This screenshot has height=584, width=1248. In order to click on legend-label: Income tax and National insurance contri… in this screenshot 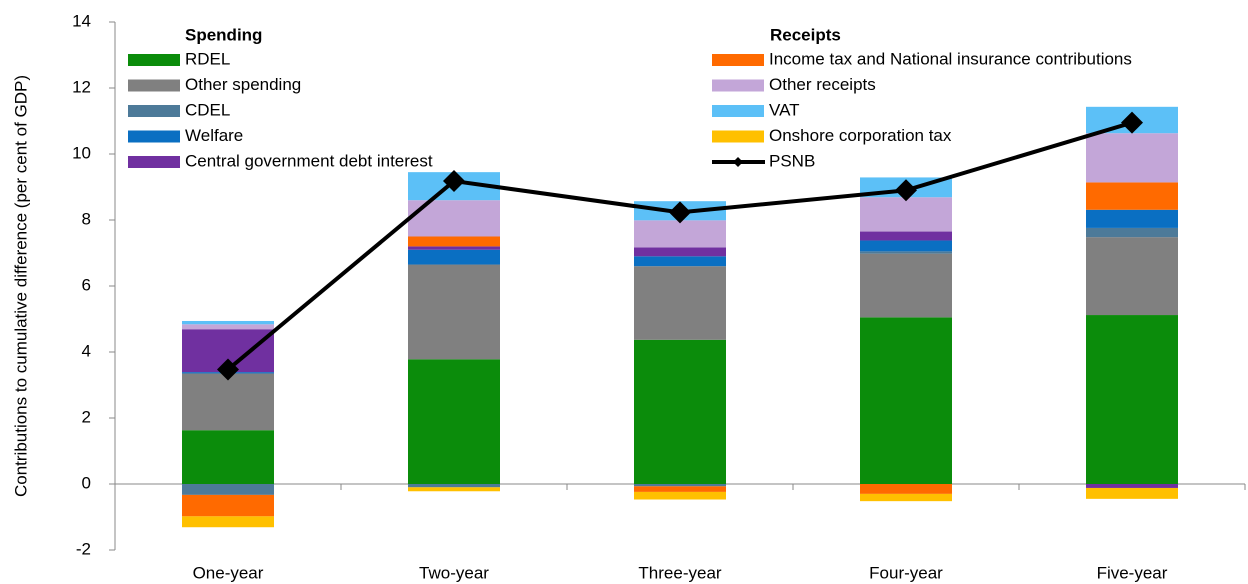, I will do `click(950, 58)`.